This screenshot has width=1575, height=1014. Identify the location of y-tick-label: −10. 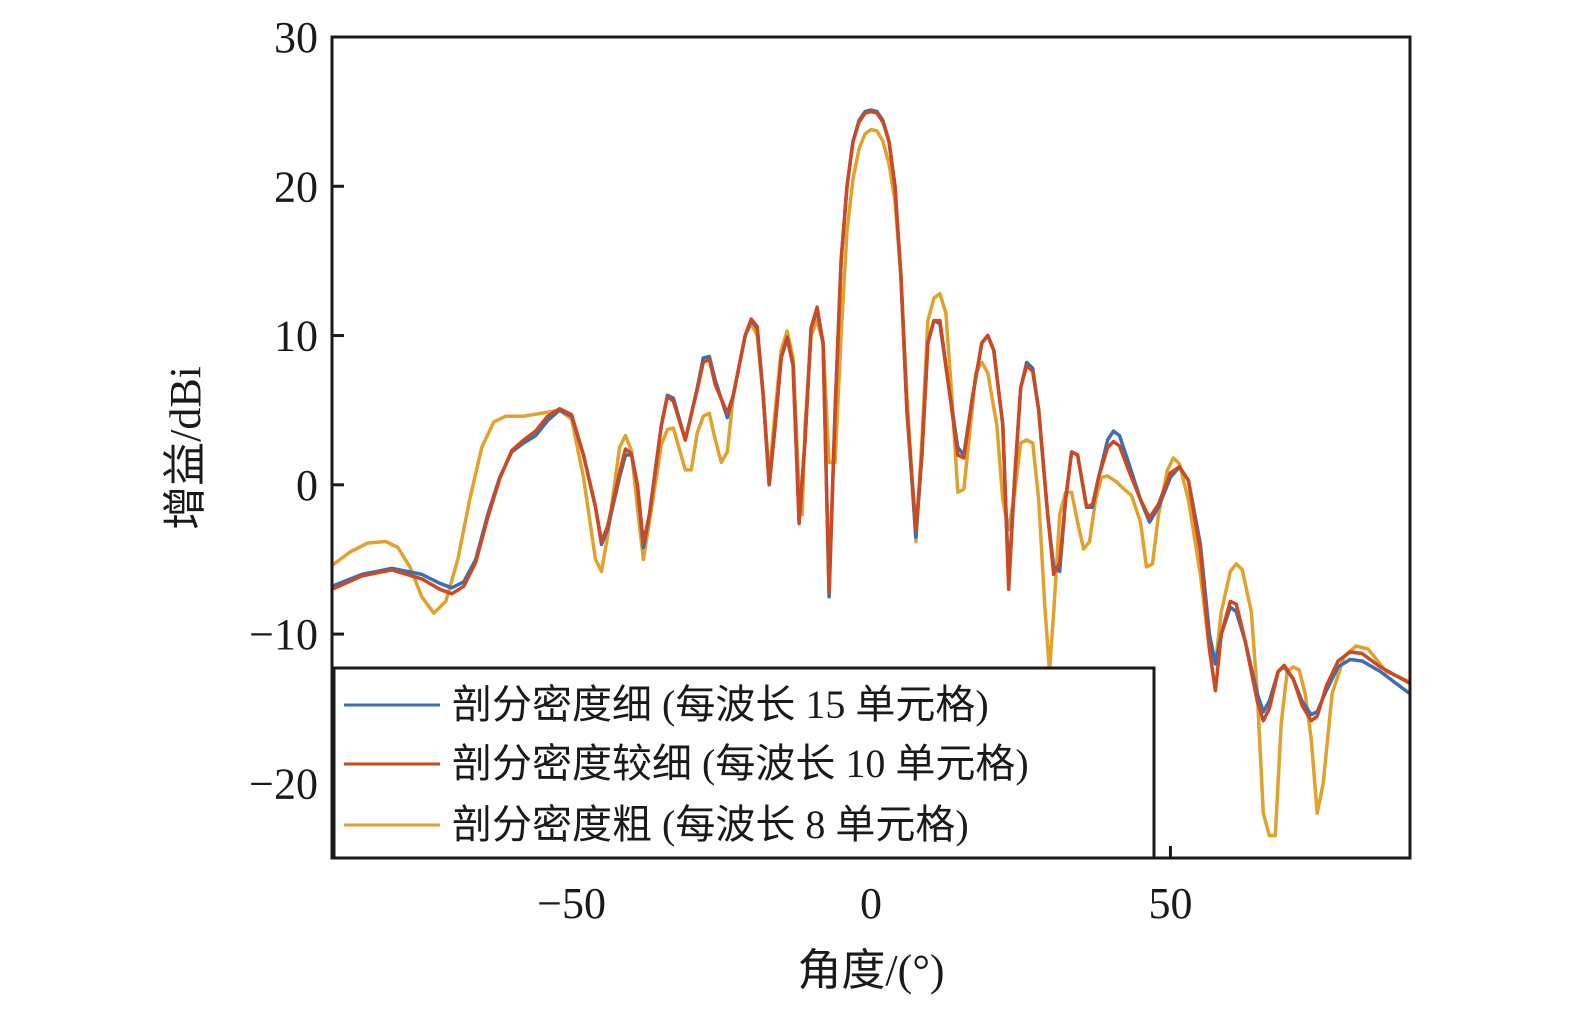
(283, 634).